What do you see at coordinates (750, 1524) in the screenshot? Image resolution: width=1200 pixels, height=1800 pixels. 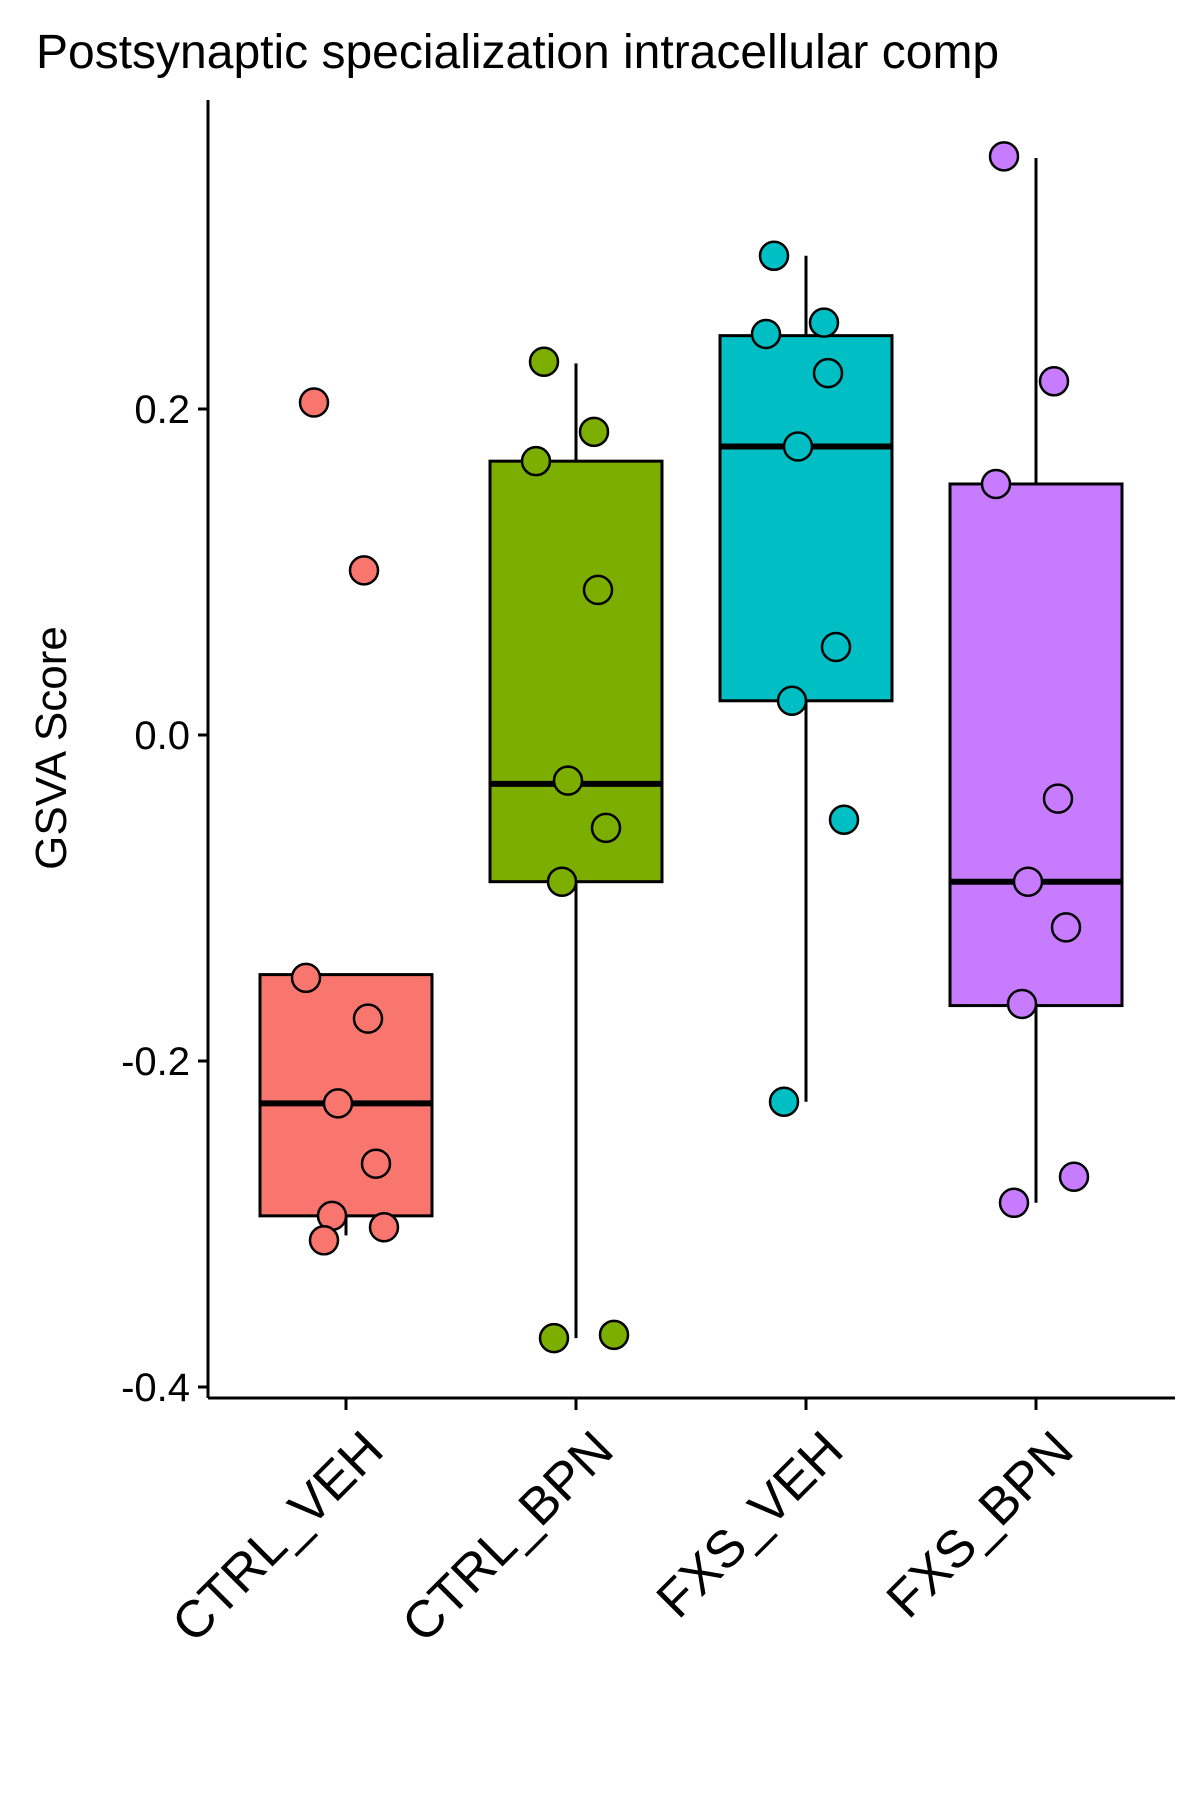 I see `x-tick-label: FXS_VEH` at bounding box center [750, 1524].